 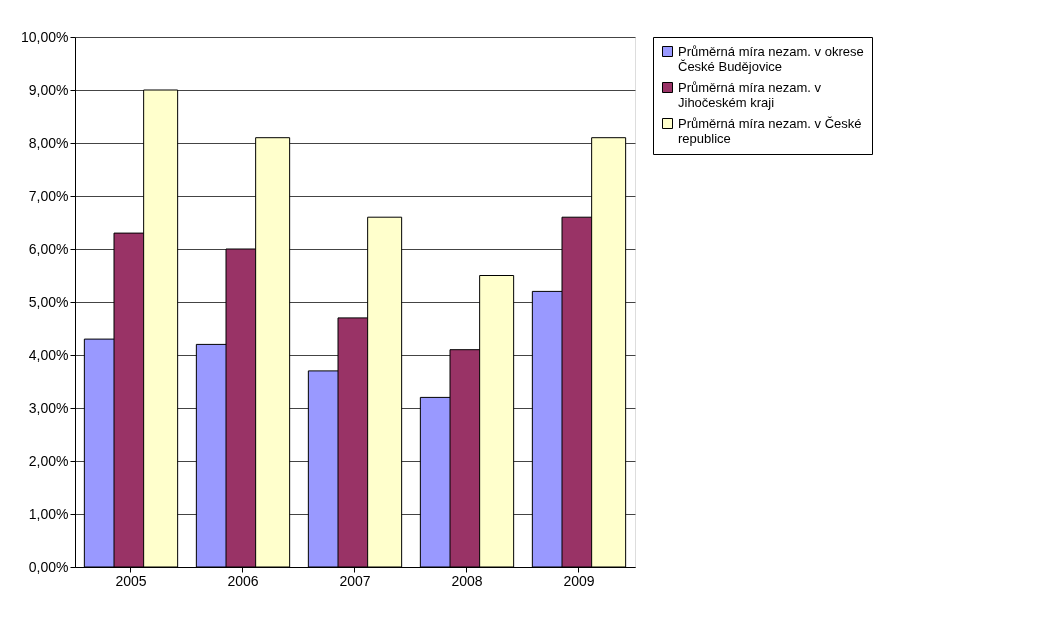 I want to click on y-tick-label: 6,00%, so click(x=48, y=248).